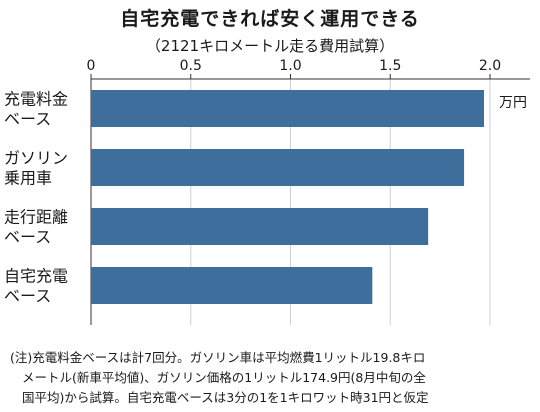  I want to click on category-label-1-line-1: 乗用車, so click(28, 178).